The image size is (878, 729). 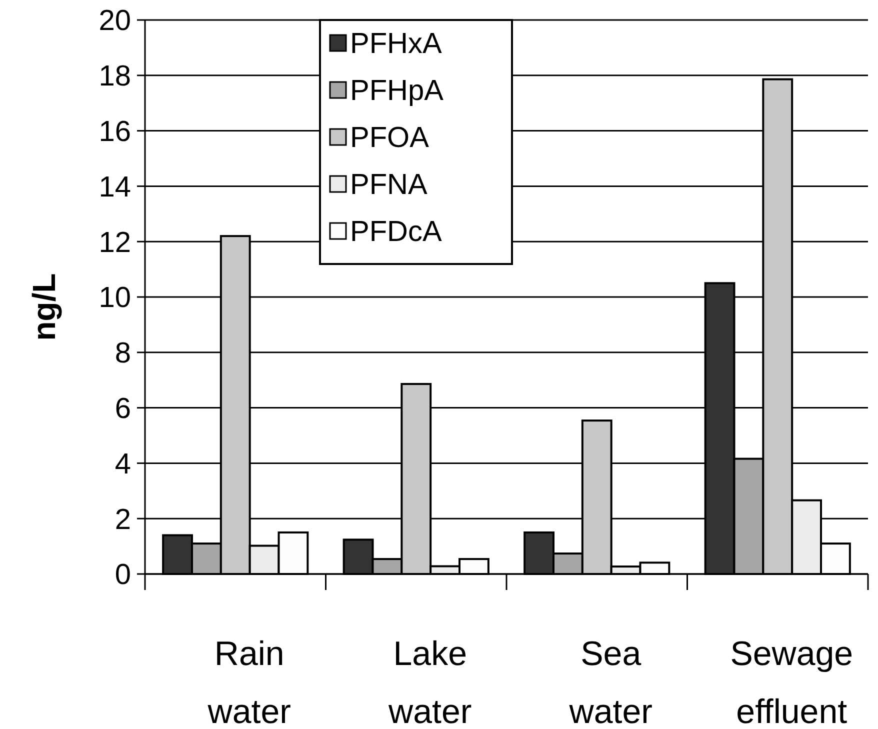 What do you see at coordinates (114, 187) in the screenshot?
I see `y-tick-label: 14` at bounding box center [114, 187].